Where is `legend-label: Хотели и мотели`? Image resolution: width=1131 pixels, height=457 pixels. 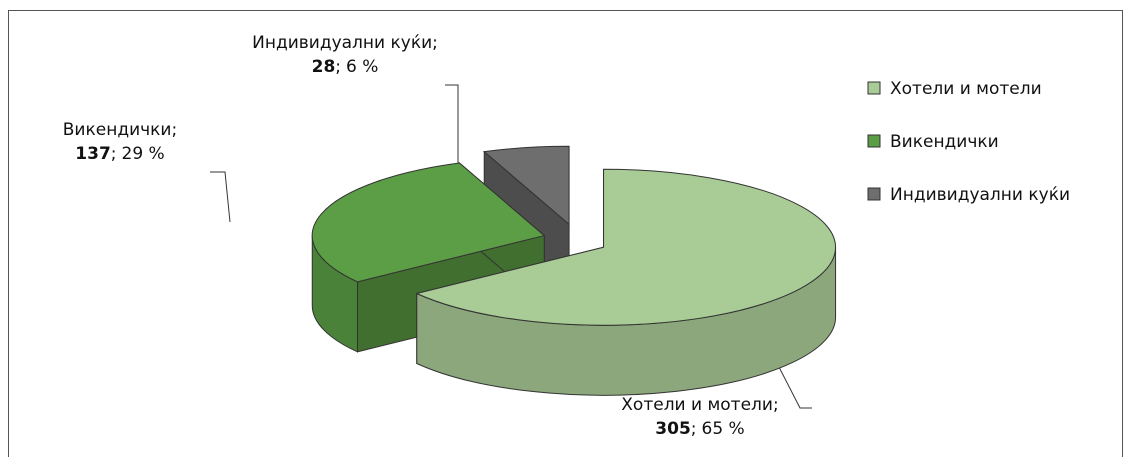
legend-label: Хотели и мотели is located at coordinates (966, 89).